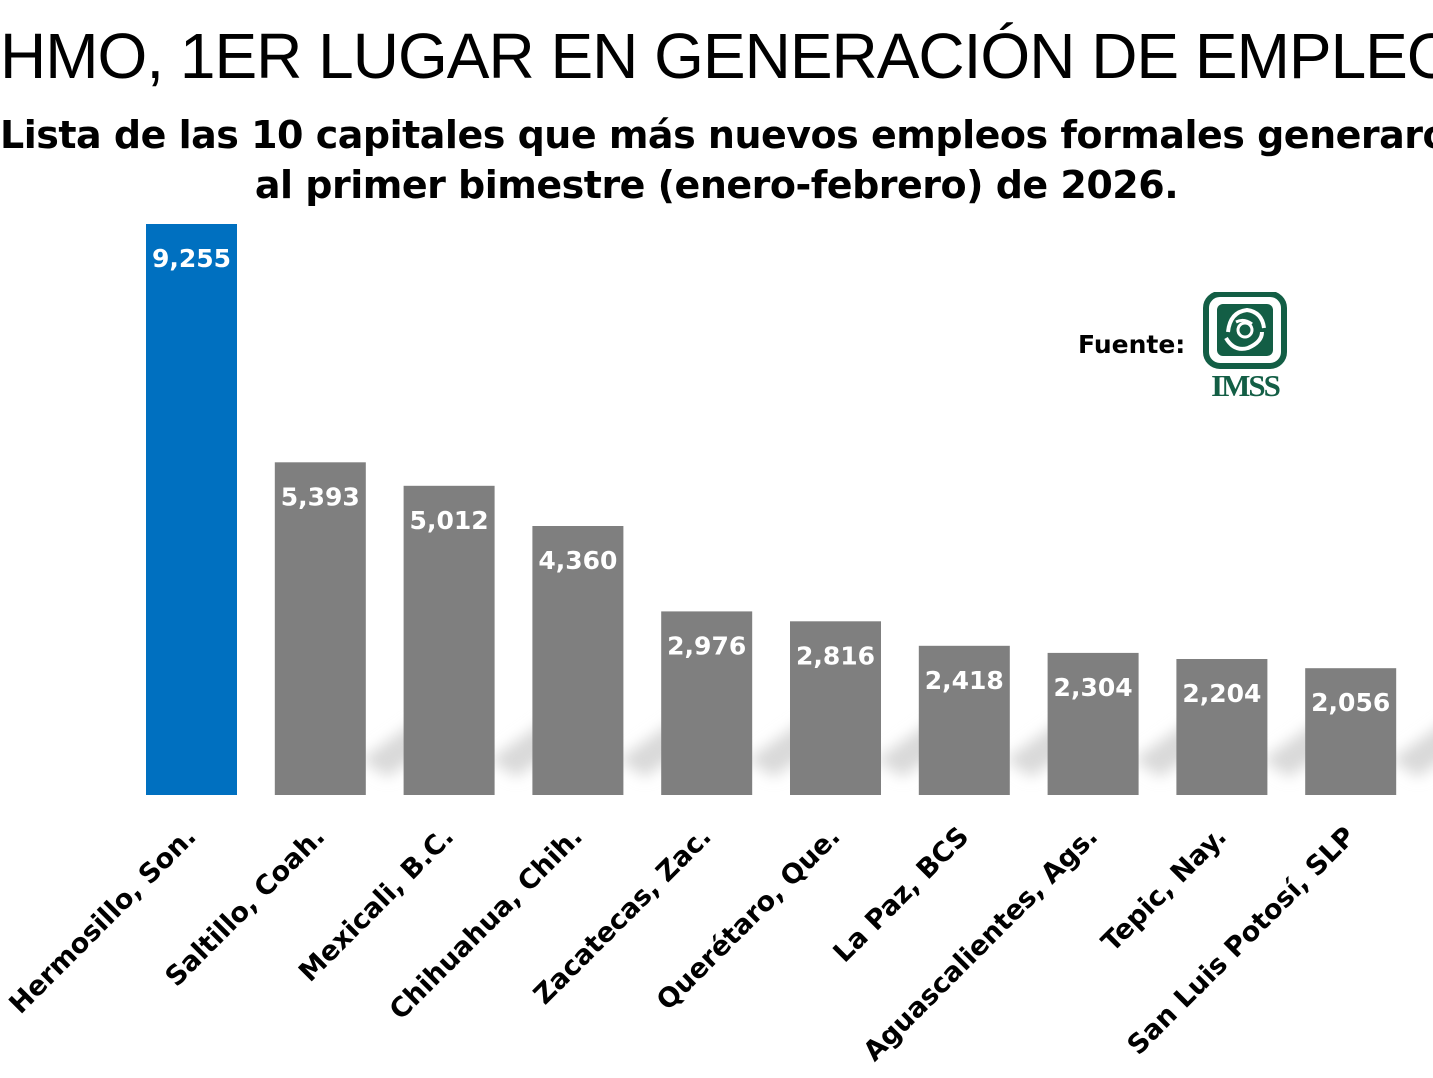  What do you see at coordinates (981, 944) in the screenshot?
I see `category-label: Aguascalientes, Ags.` at bounding box center [981, 944].